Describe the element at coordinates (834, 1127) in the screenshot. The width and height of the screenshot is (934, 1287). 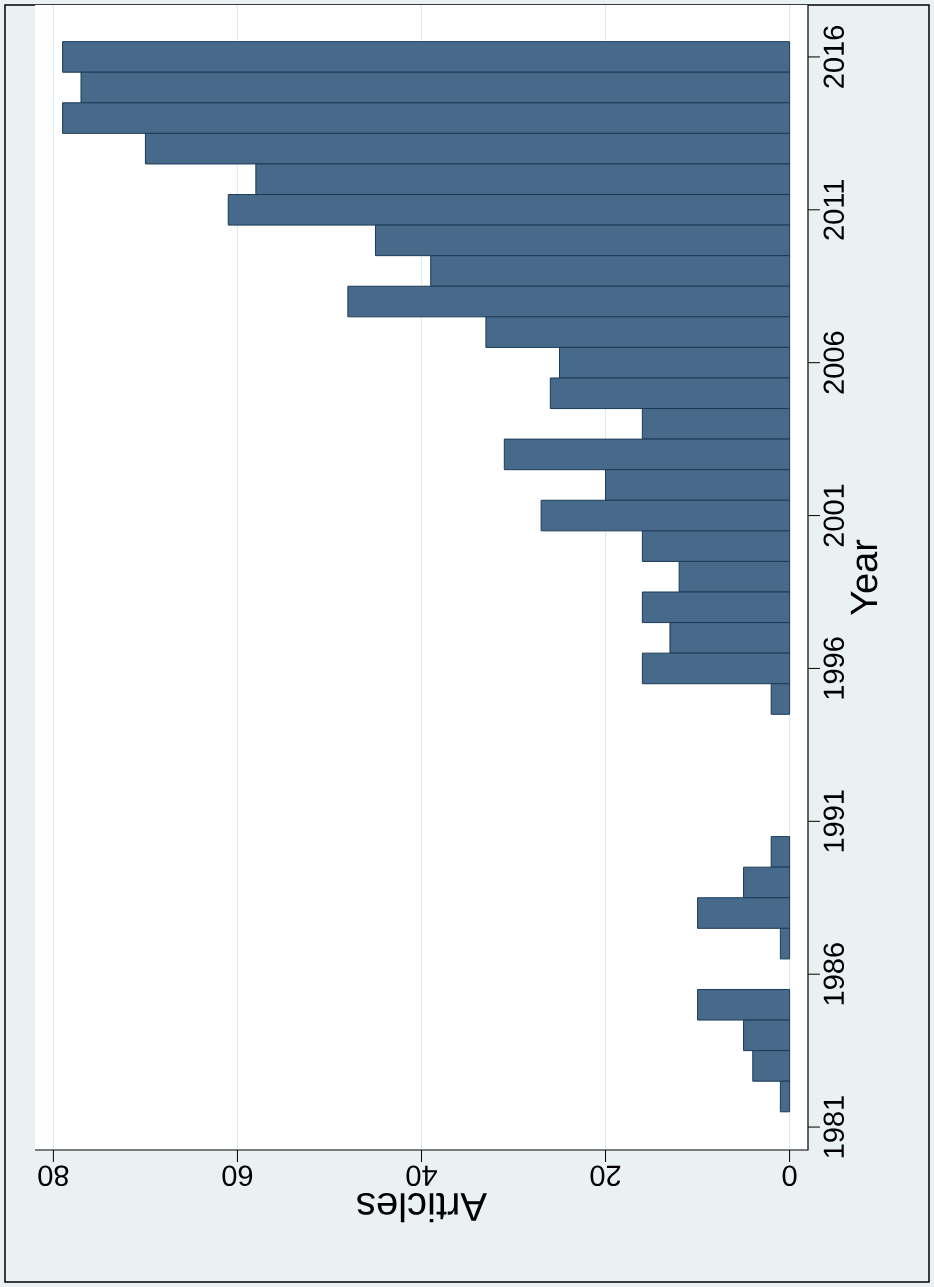
I see `y-tick-label: 1981` at that location.